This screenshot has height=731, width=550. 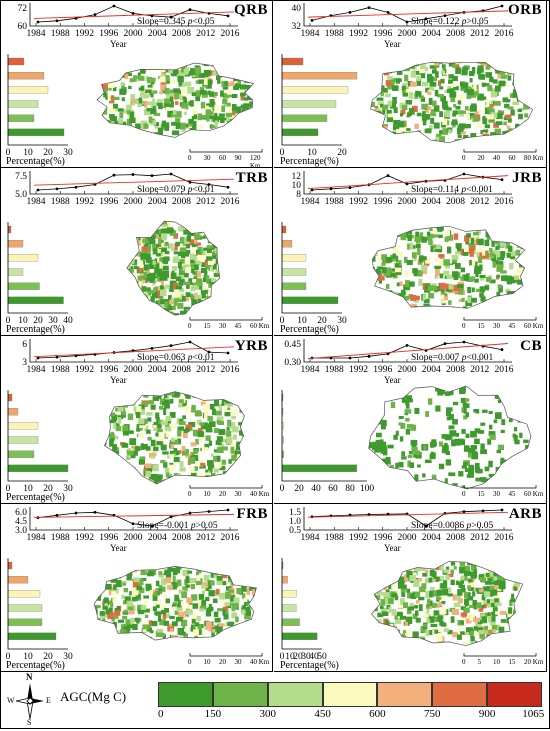 I want to click on scale-label: 45, so click(x=512, y=494).